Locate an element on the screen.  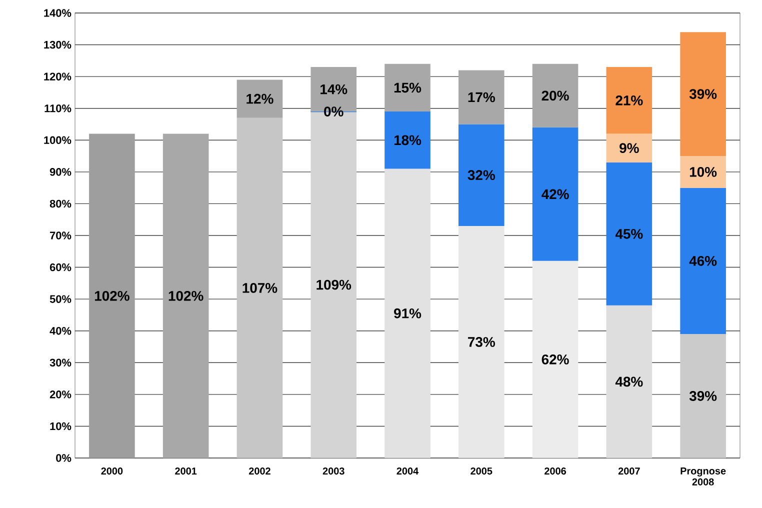
y-tick-label: 0% is located at coordinates (64, 458).